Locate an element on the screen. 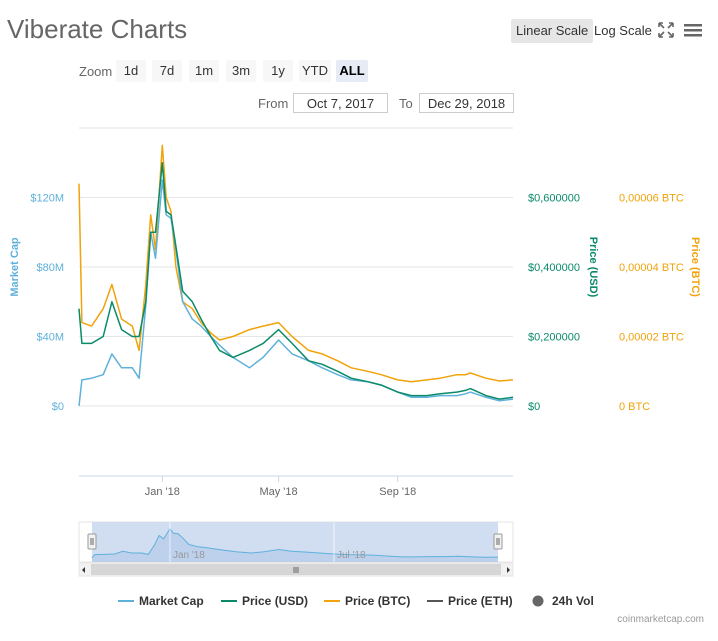 The width and height of the screenshot is (718, 641). navigator-tick-label: Jan '18 is located at coordinates (189, 555).